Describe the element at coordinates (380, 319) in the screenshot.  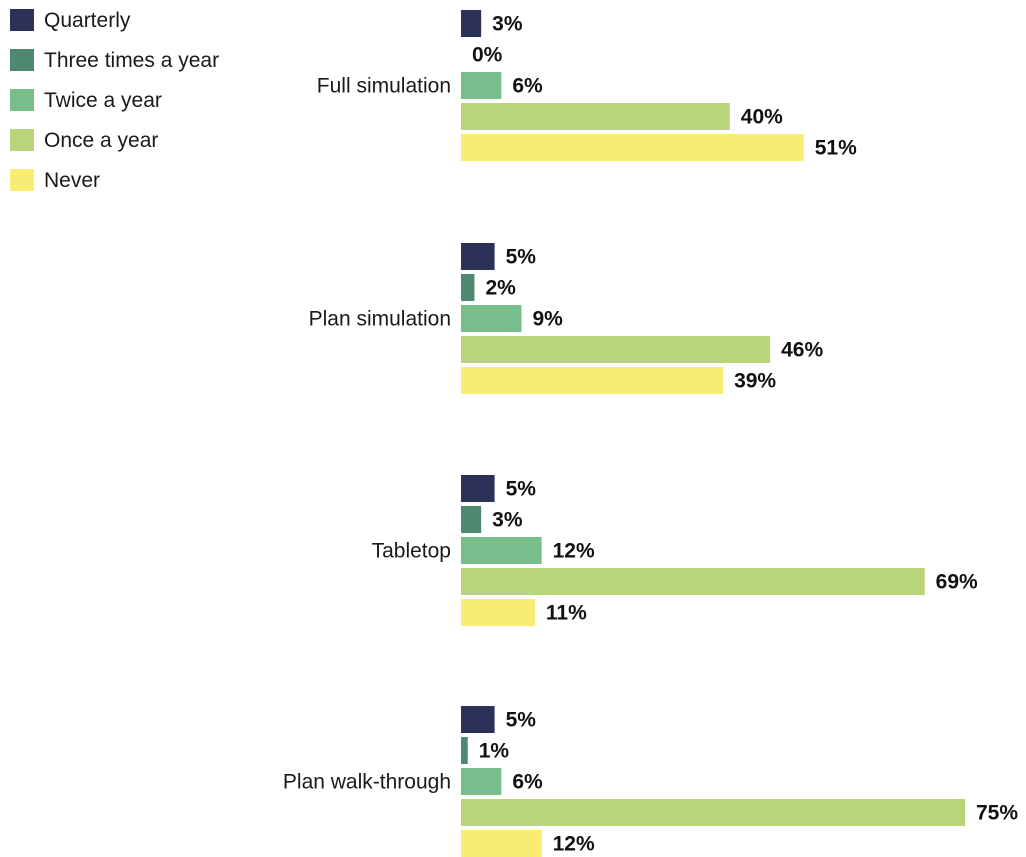
I see `category-label: Plan simulation` at that location.